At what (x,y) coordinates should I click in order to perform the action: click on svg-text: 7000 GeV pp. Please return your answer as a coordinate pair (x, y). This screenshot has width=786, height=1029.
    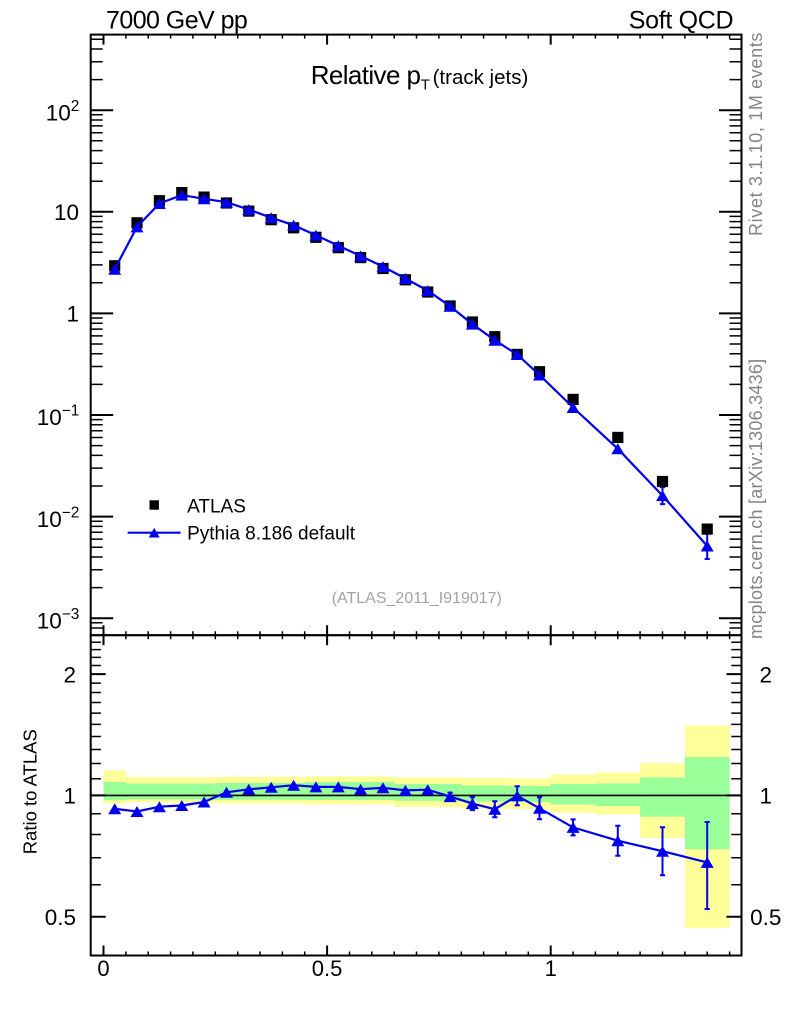
    Looking at the image, I should click on (176, 20).